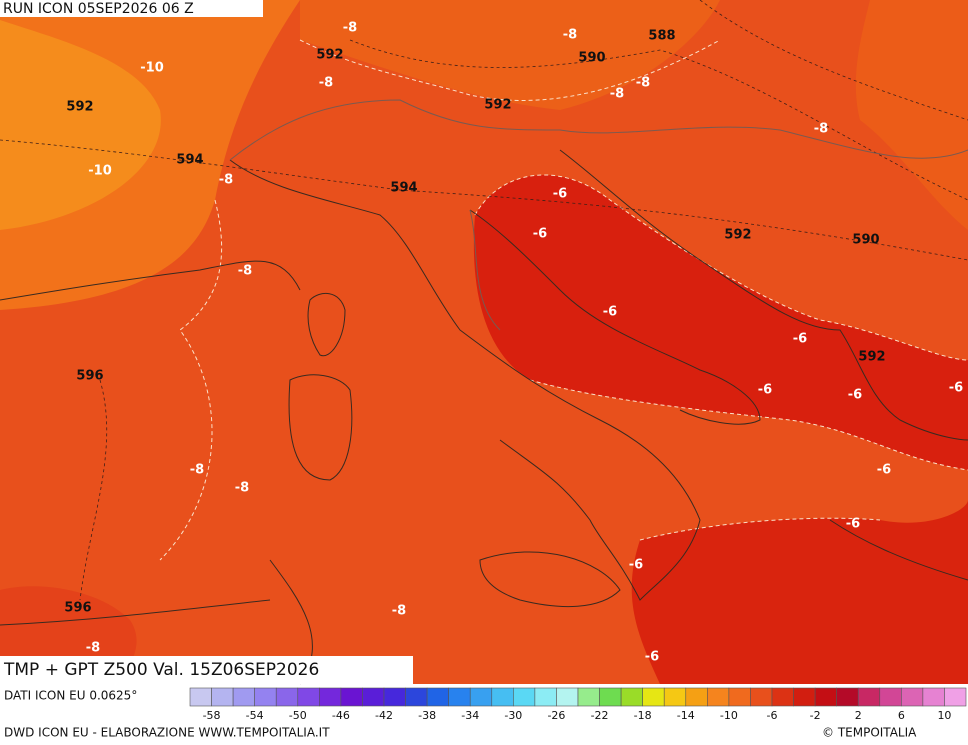 The height and width of the screenshot is (745, 968). I want to click on geopotential-label: 590, so click(865, 240).